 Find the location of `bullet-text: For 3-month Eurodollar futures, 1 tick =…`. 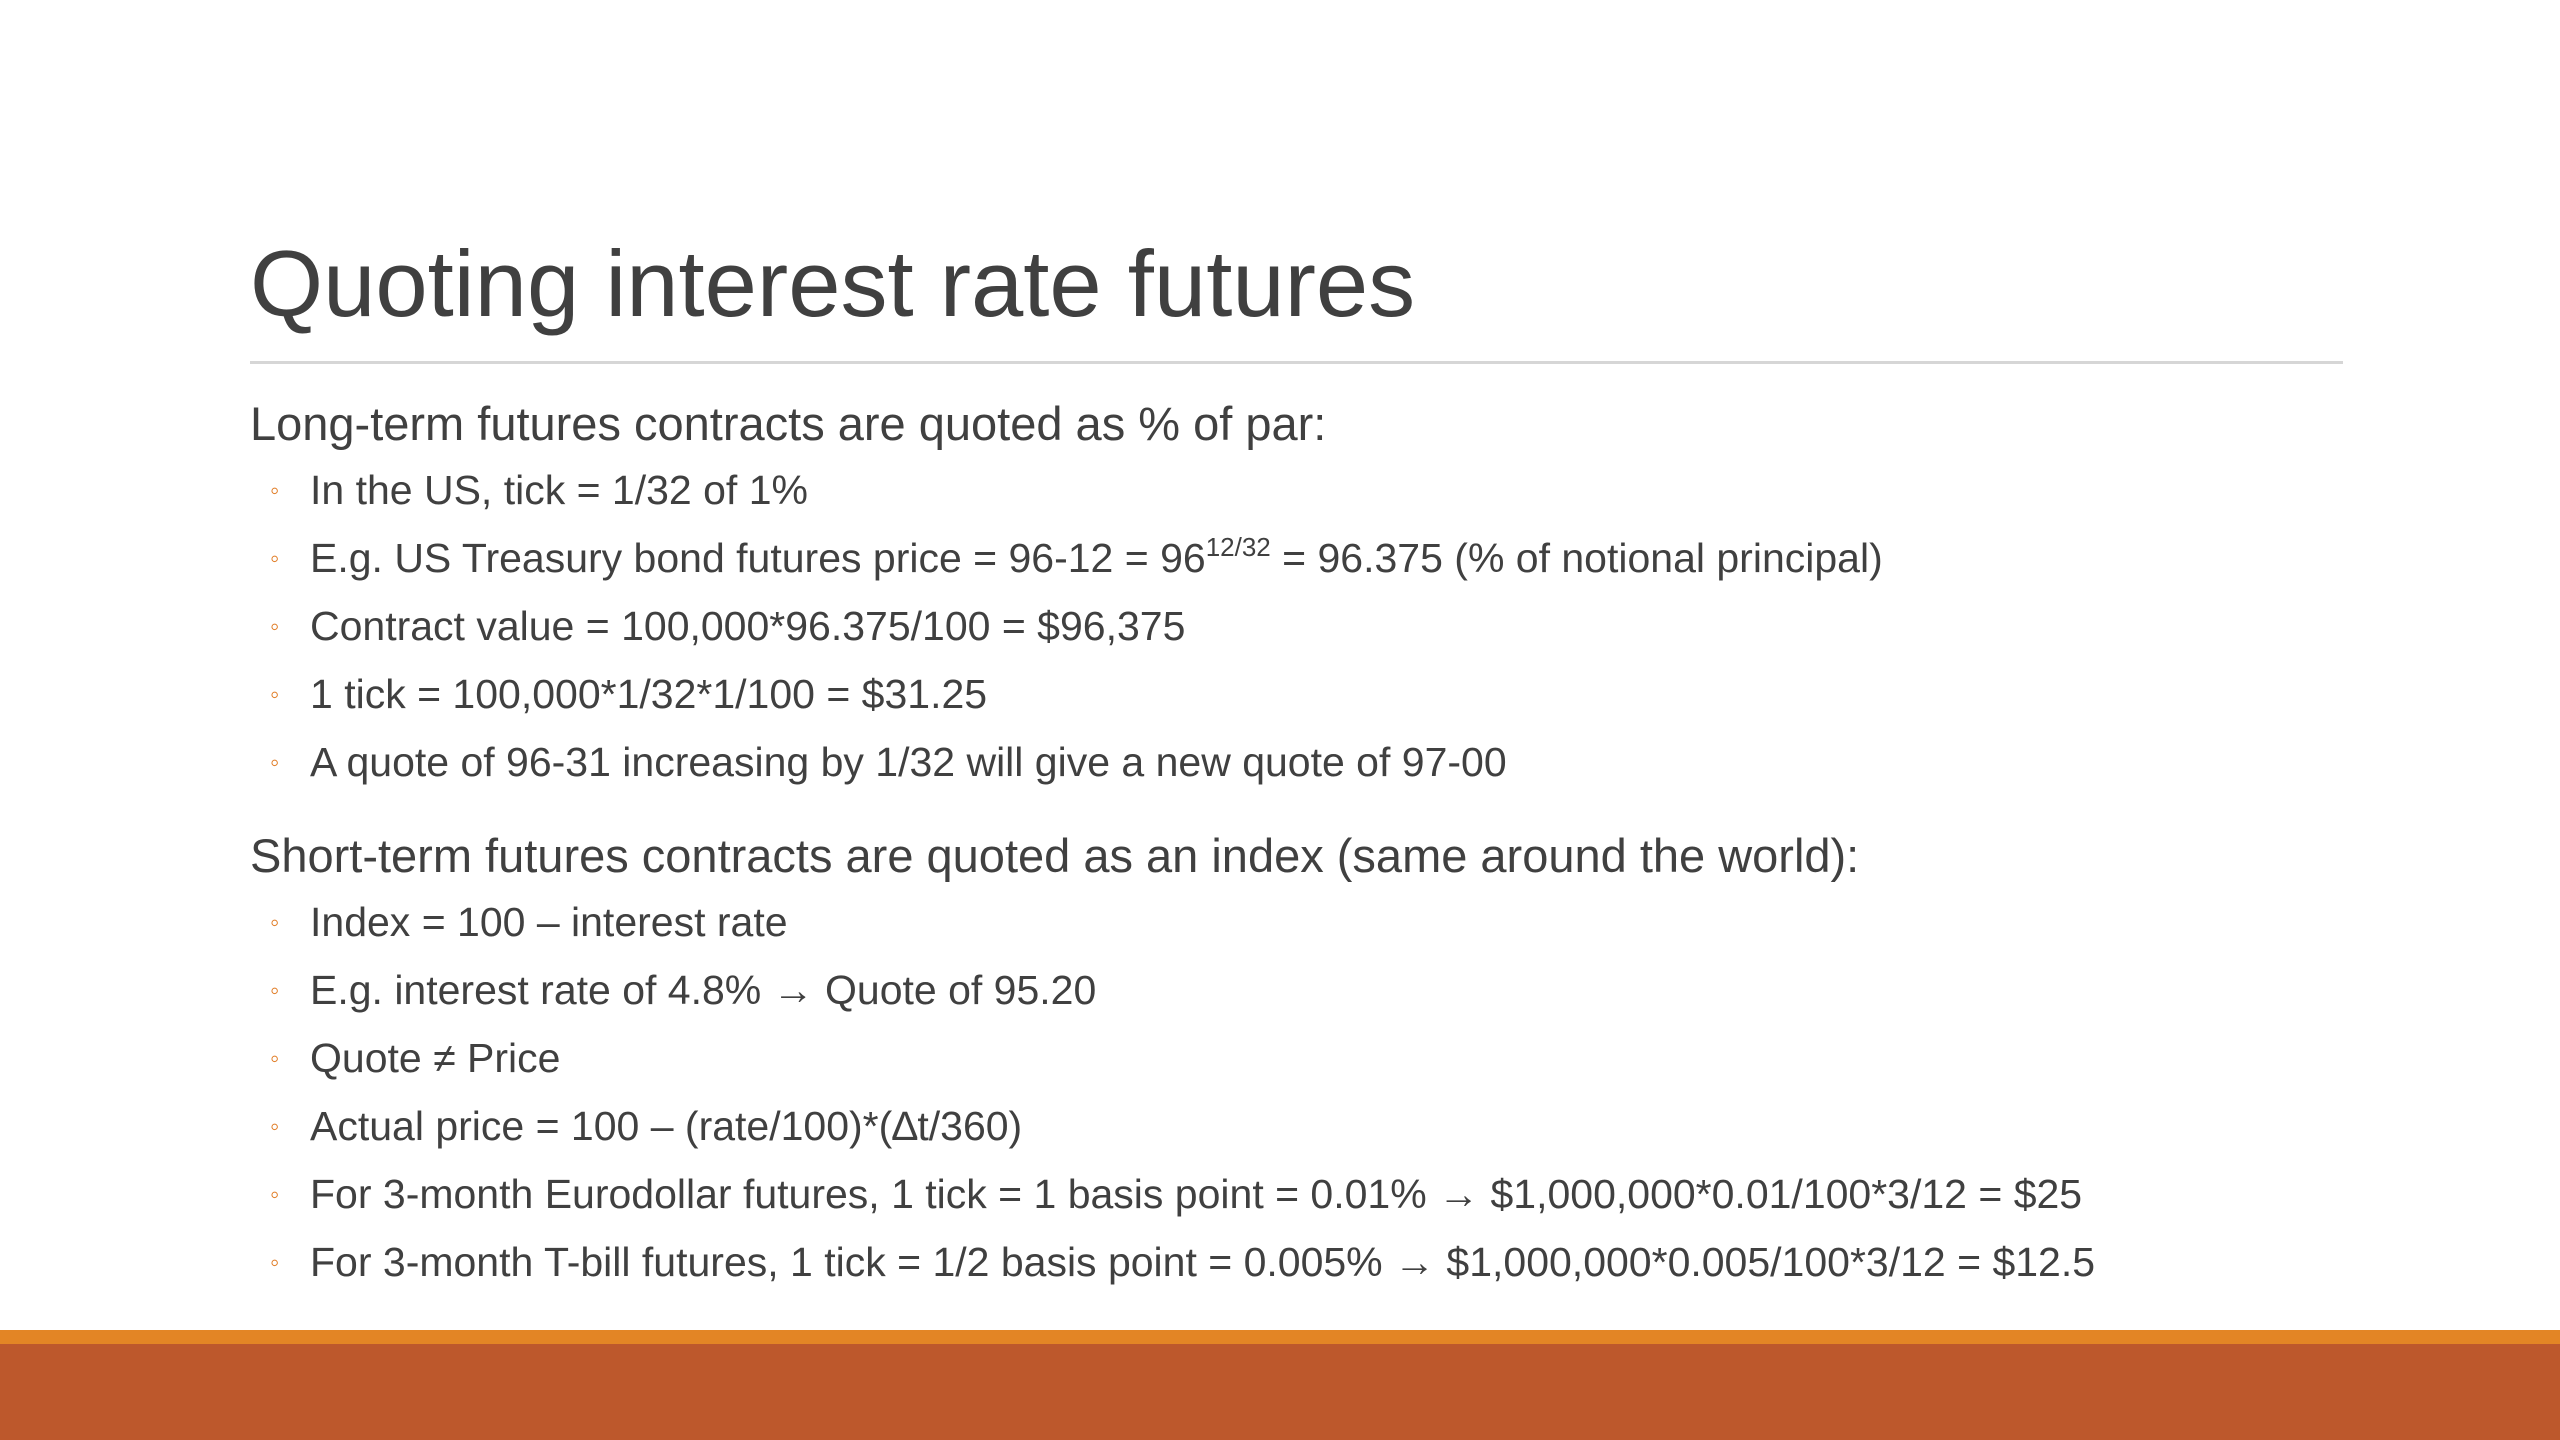

bullet-text: For 3-month Eurodollar futures, 1 tick =… is located at coordinates (1196, 1194).